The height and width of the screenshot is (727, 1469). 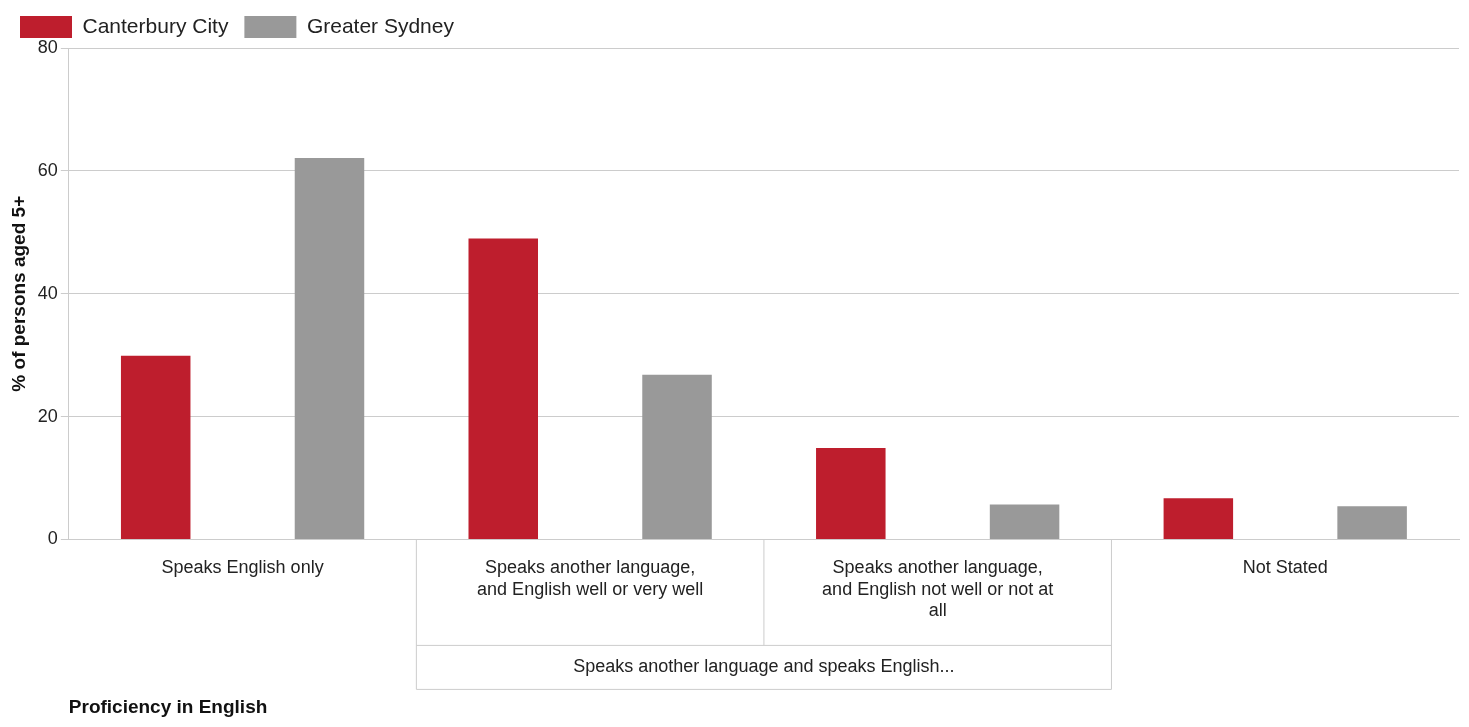 What do you see at coordinates (47, 46) in the screenshot?
I see `y-tick-label: 80` at bounding box center [47, 46].